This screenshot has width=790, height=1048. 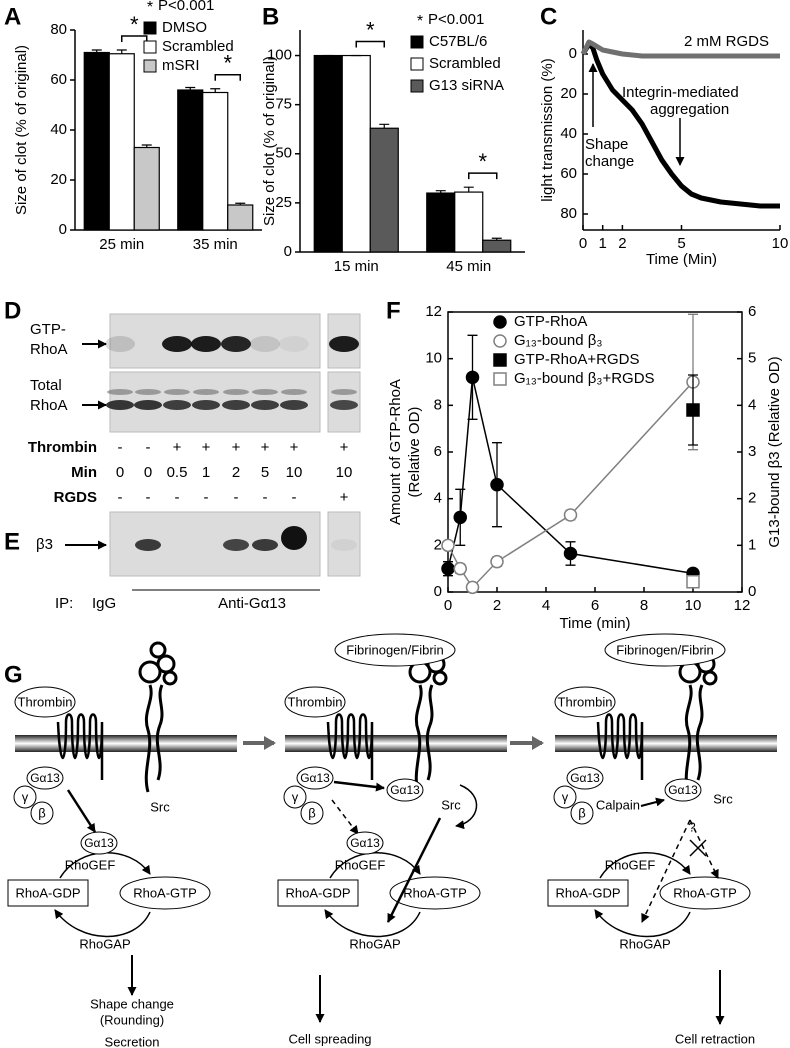 I want to click on x-axis-label: Time (min), so click(x=594, y=623).